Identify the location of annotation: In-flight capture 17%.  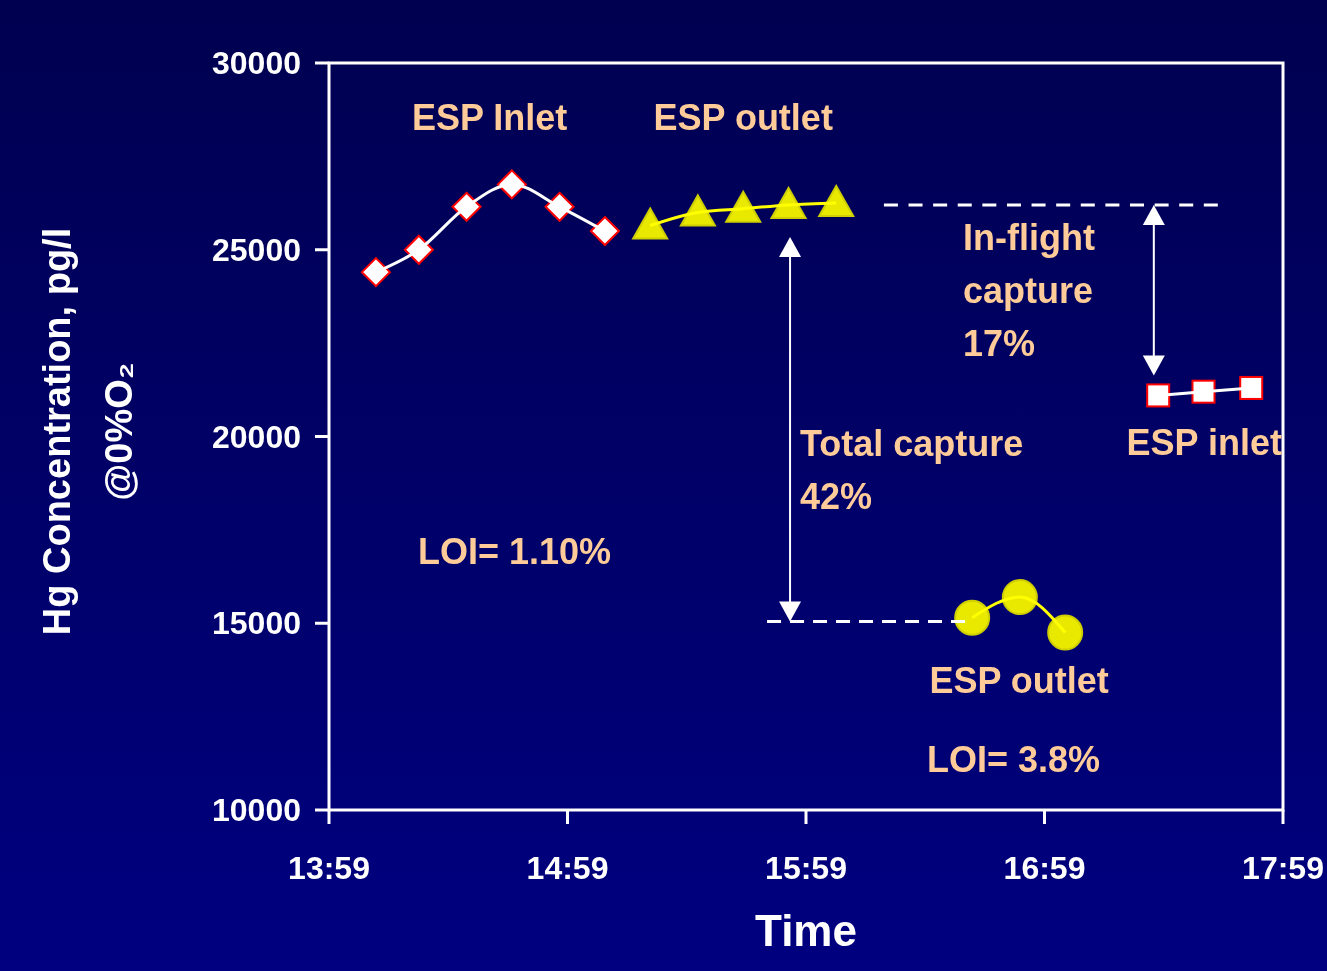
(1029, 290).